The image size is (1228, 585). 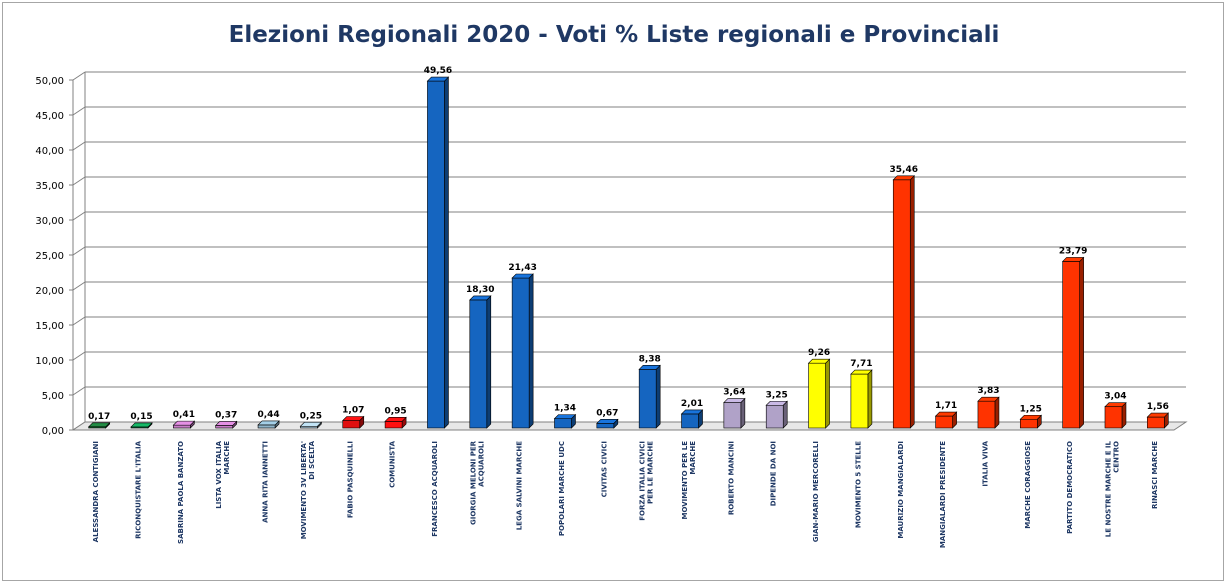 I want to click on data-label: 0,17, so click(x=99, y=417).